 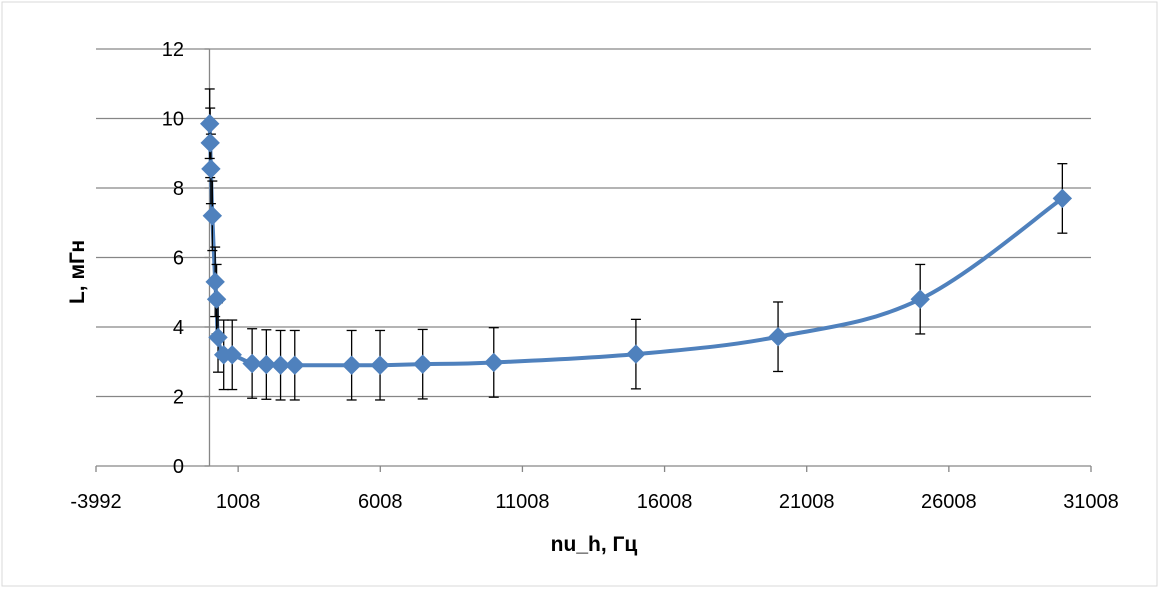 What do you see at coordinates (95, 502) in the screenshot?
I see `x-tick-label: -3992` at bounding box center [95, 502].